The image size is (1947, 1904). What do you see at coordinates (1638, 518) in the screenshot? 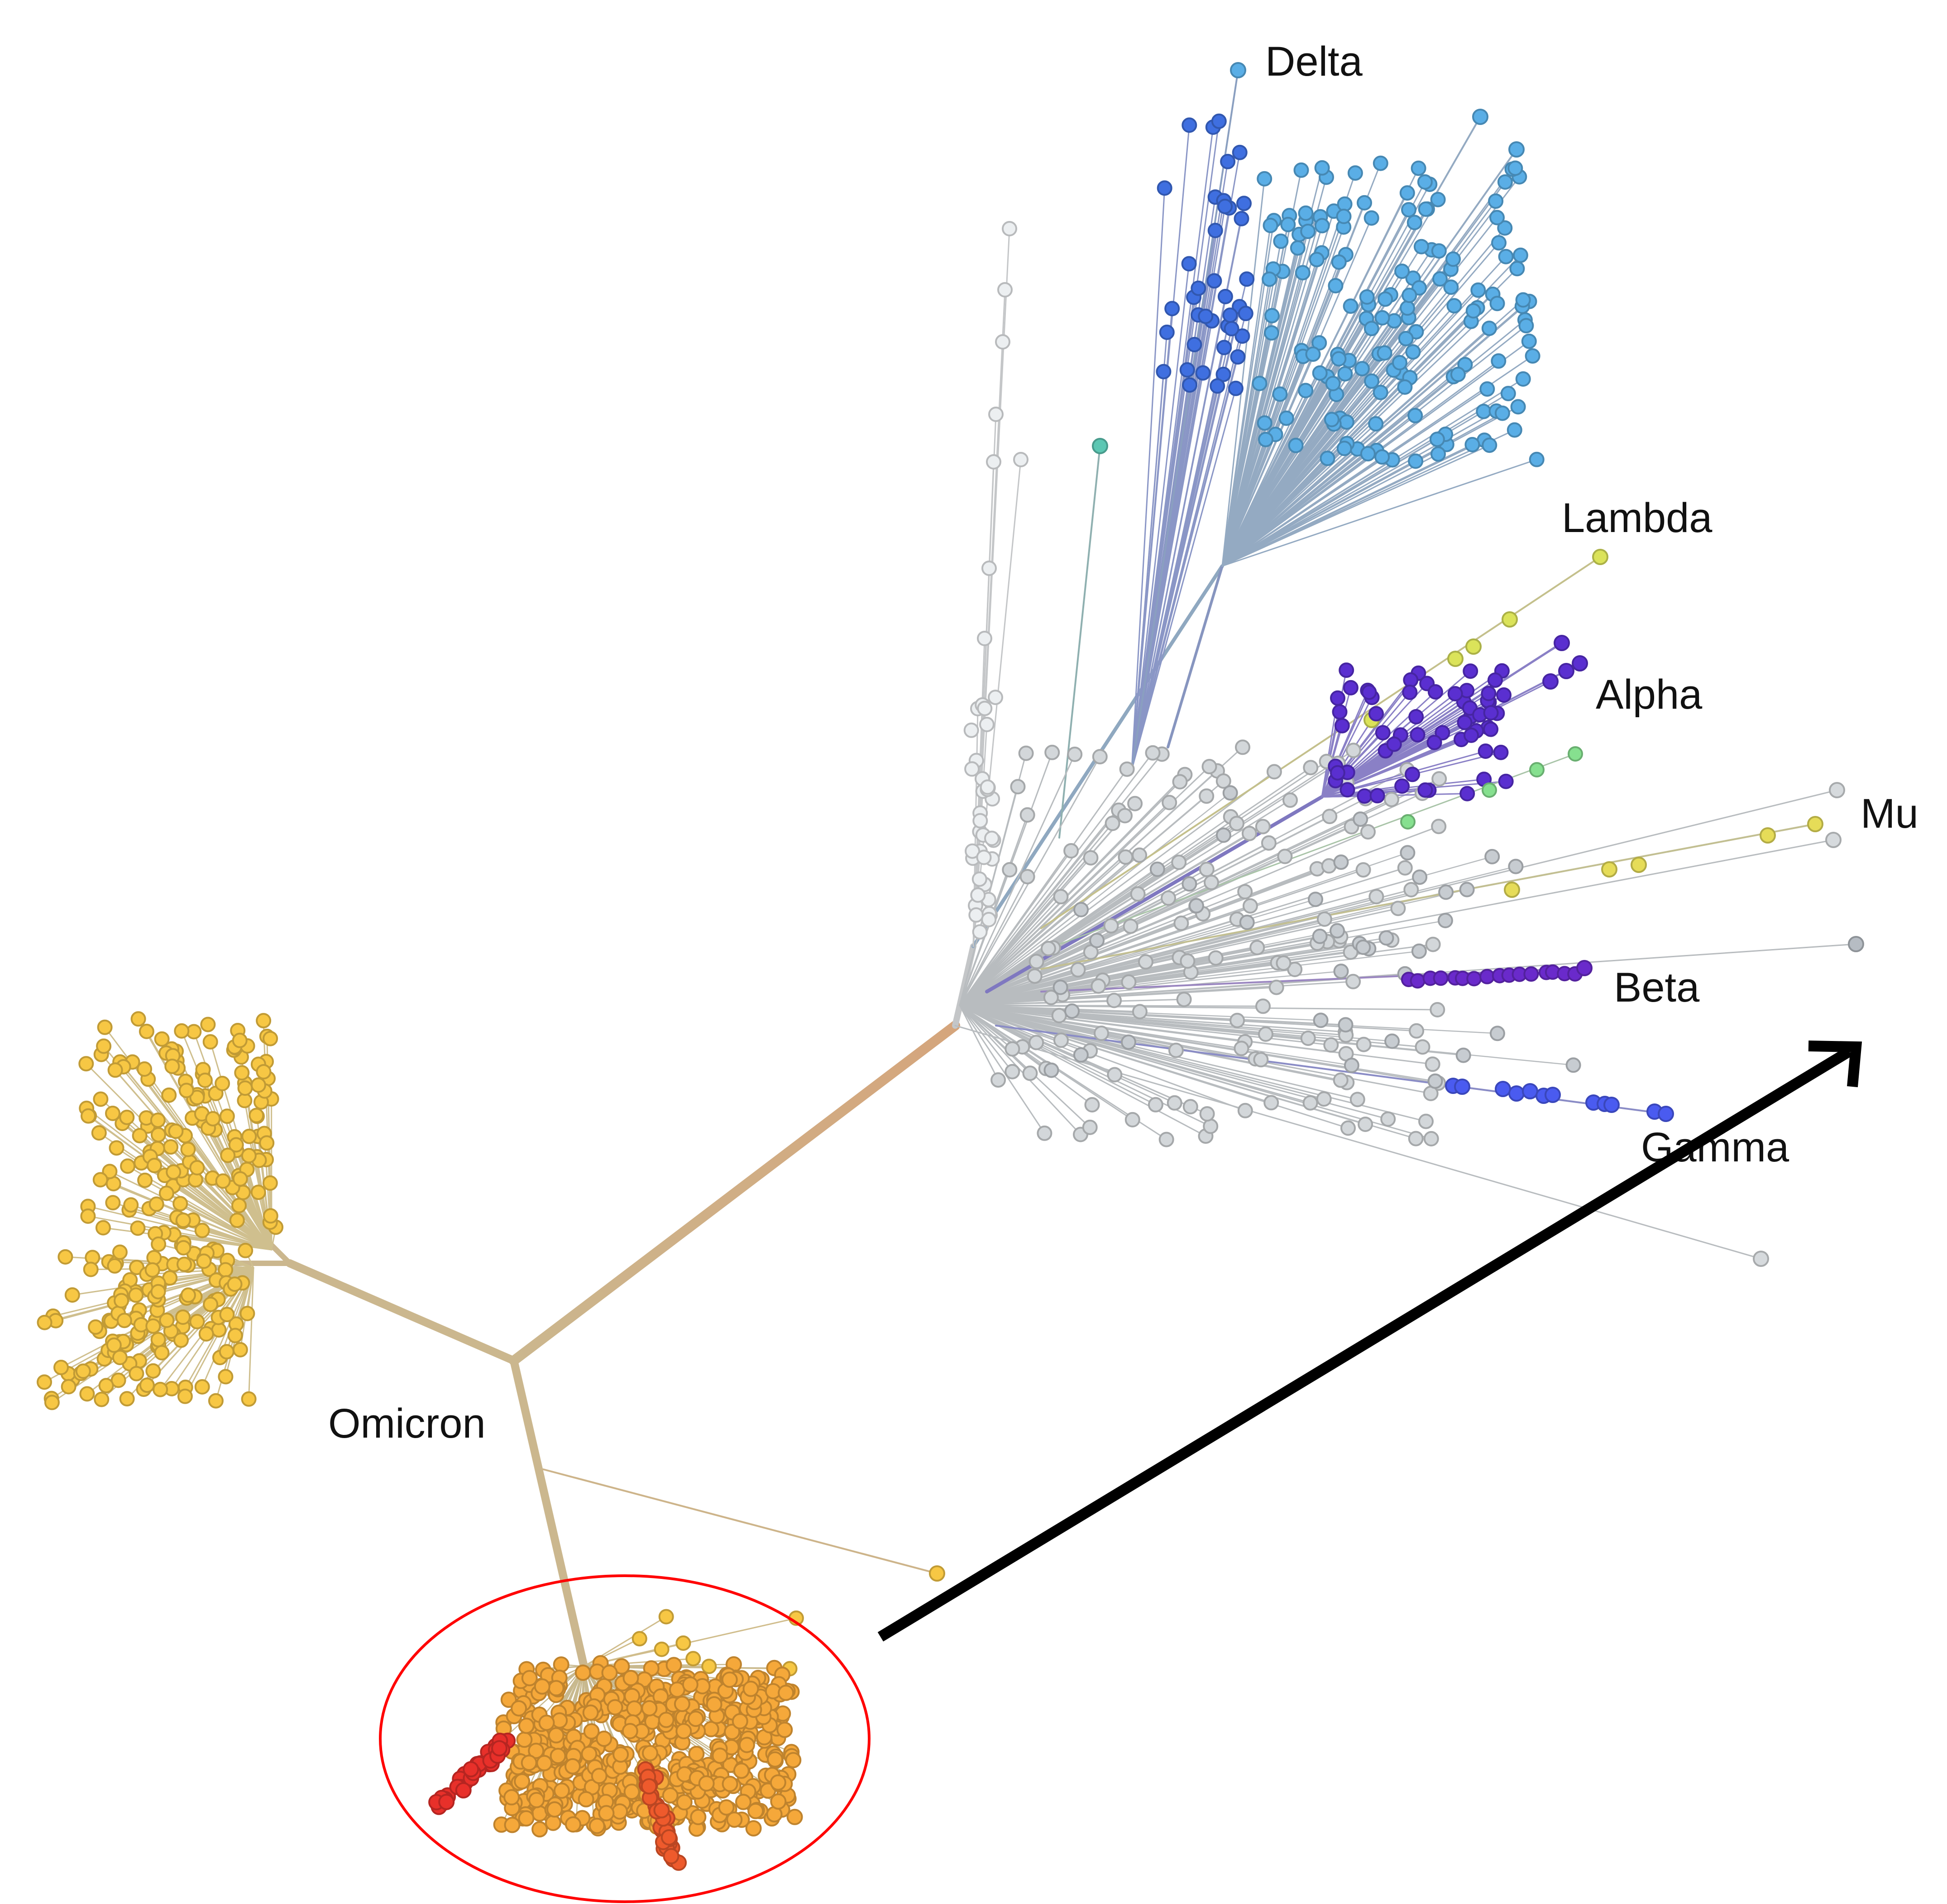
I see `clade-label-lambda: Lambda` at bounding box center [1638, 518].